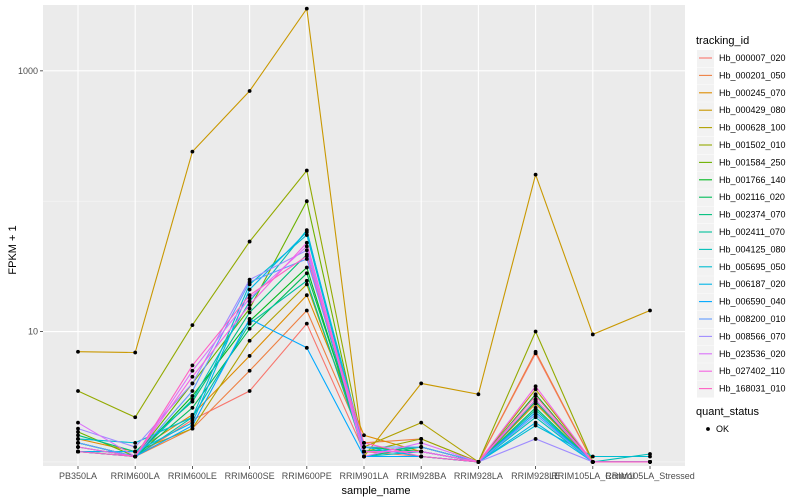  I want to click on legend-item-label: Hb_027402_110, so click(752, 371).